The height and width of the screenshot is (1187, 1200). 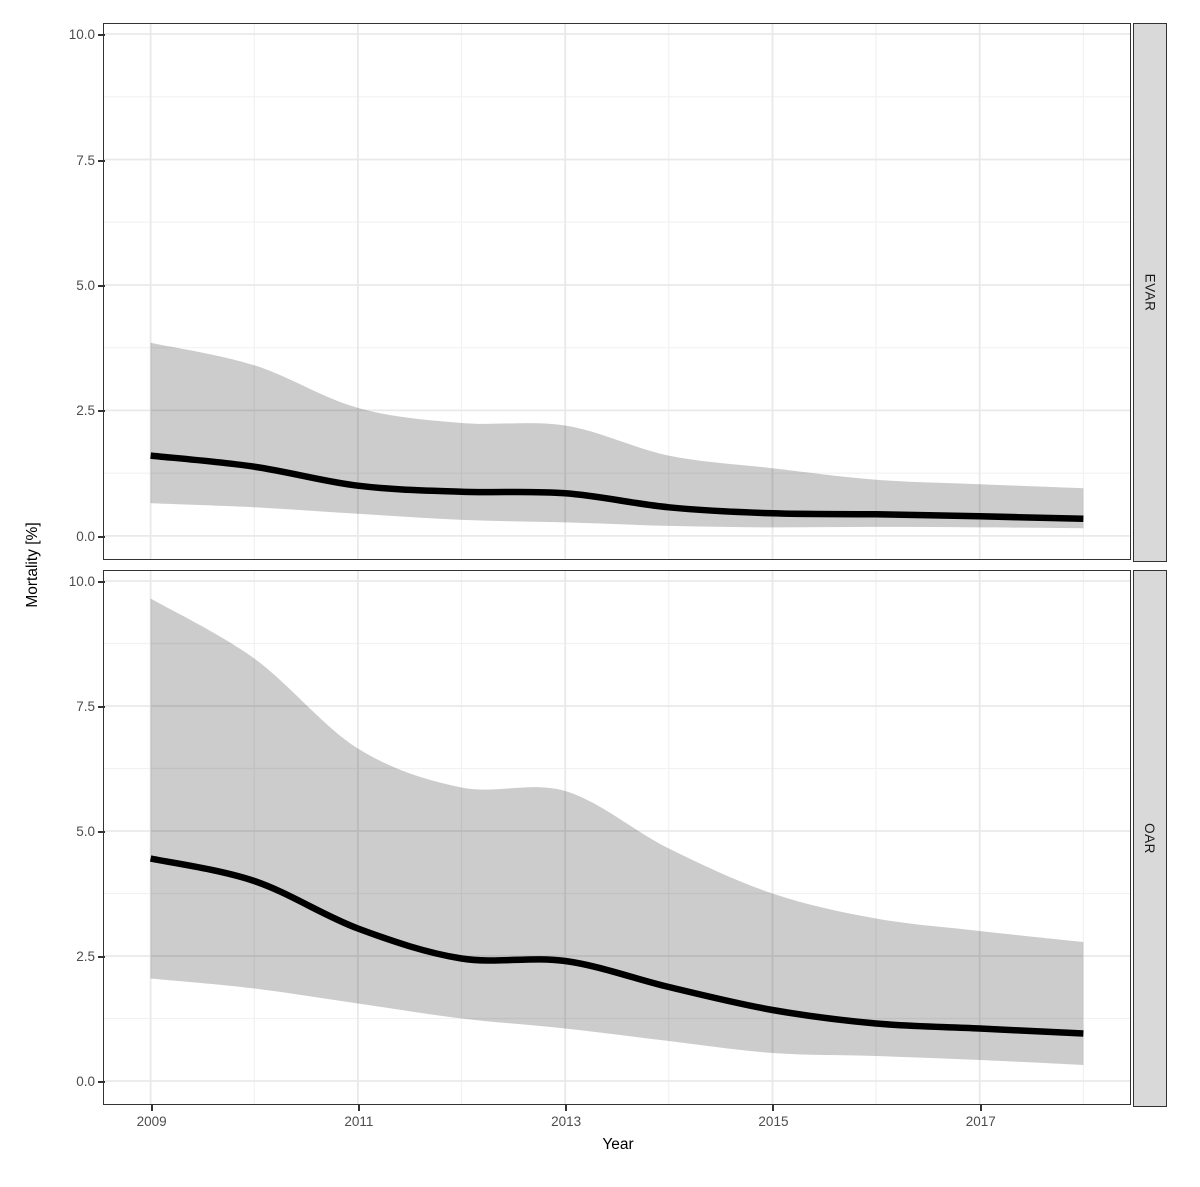 What do you see at coordinates (359, 1121) in the screenshot?
I see `x-tick-label: 2011` at bounding box center [359, 1121].